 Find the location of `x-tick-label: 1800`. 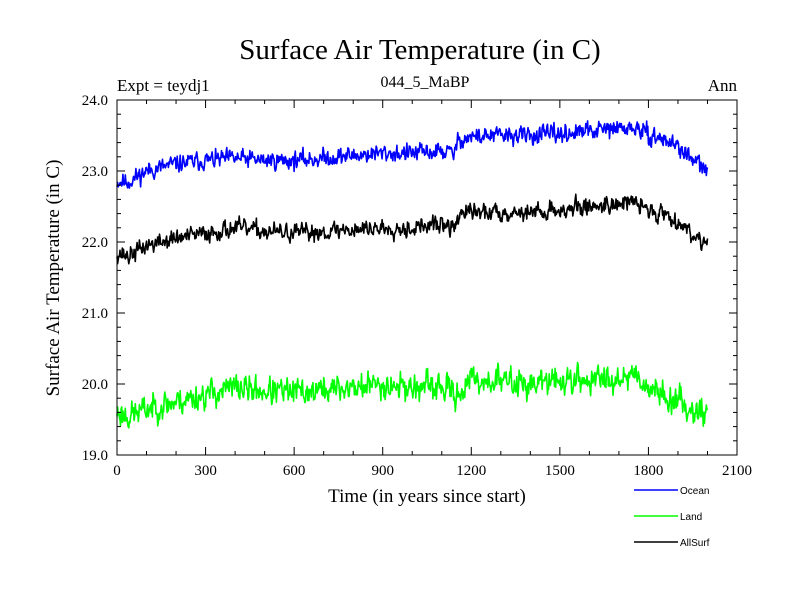

x-tick-label: 1800 is located at coordinates (648, 471).